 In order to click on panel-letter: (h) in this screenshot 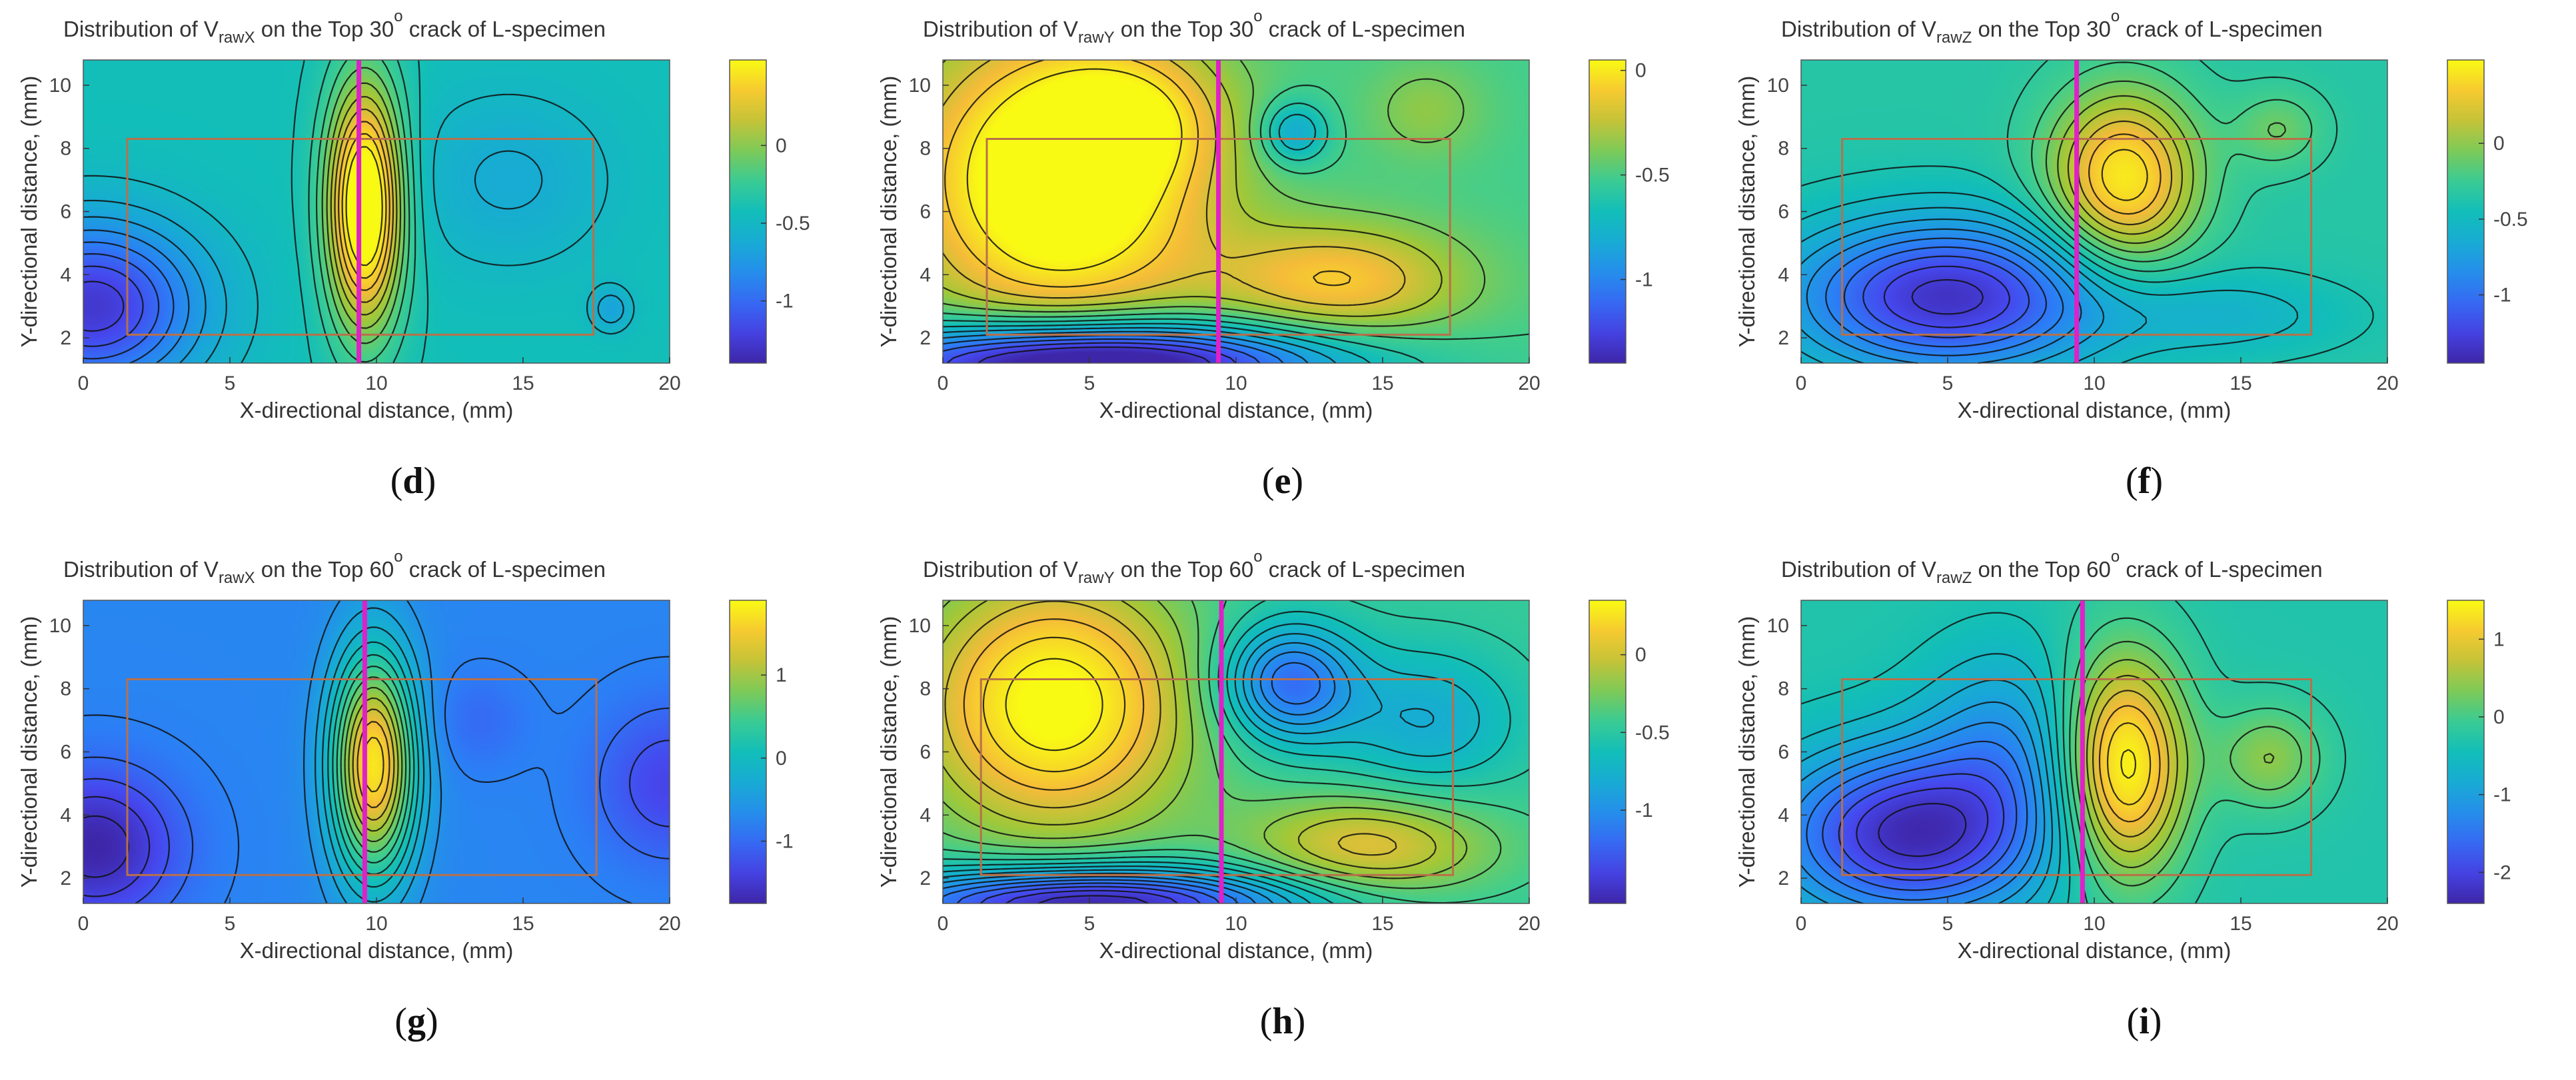, I will do `click(1283, 1022)`.